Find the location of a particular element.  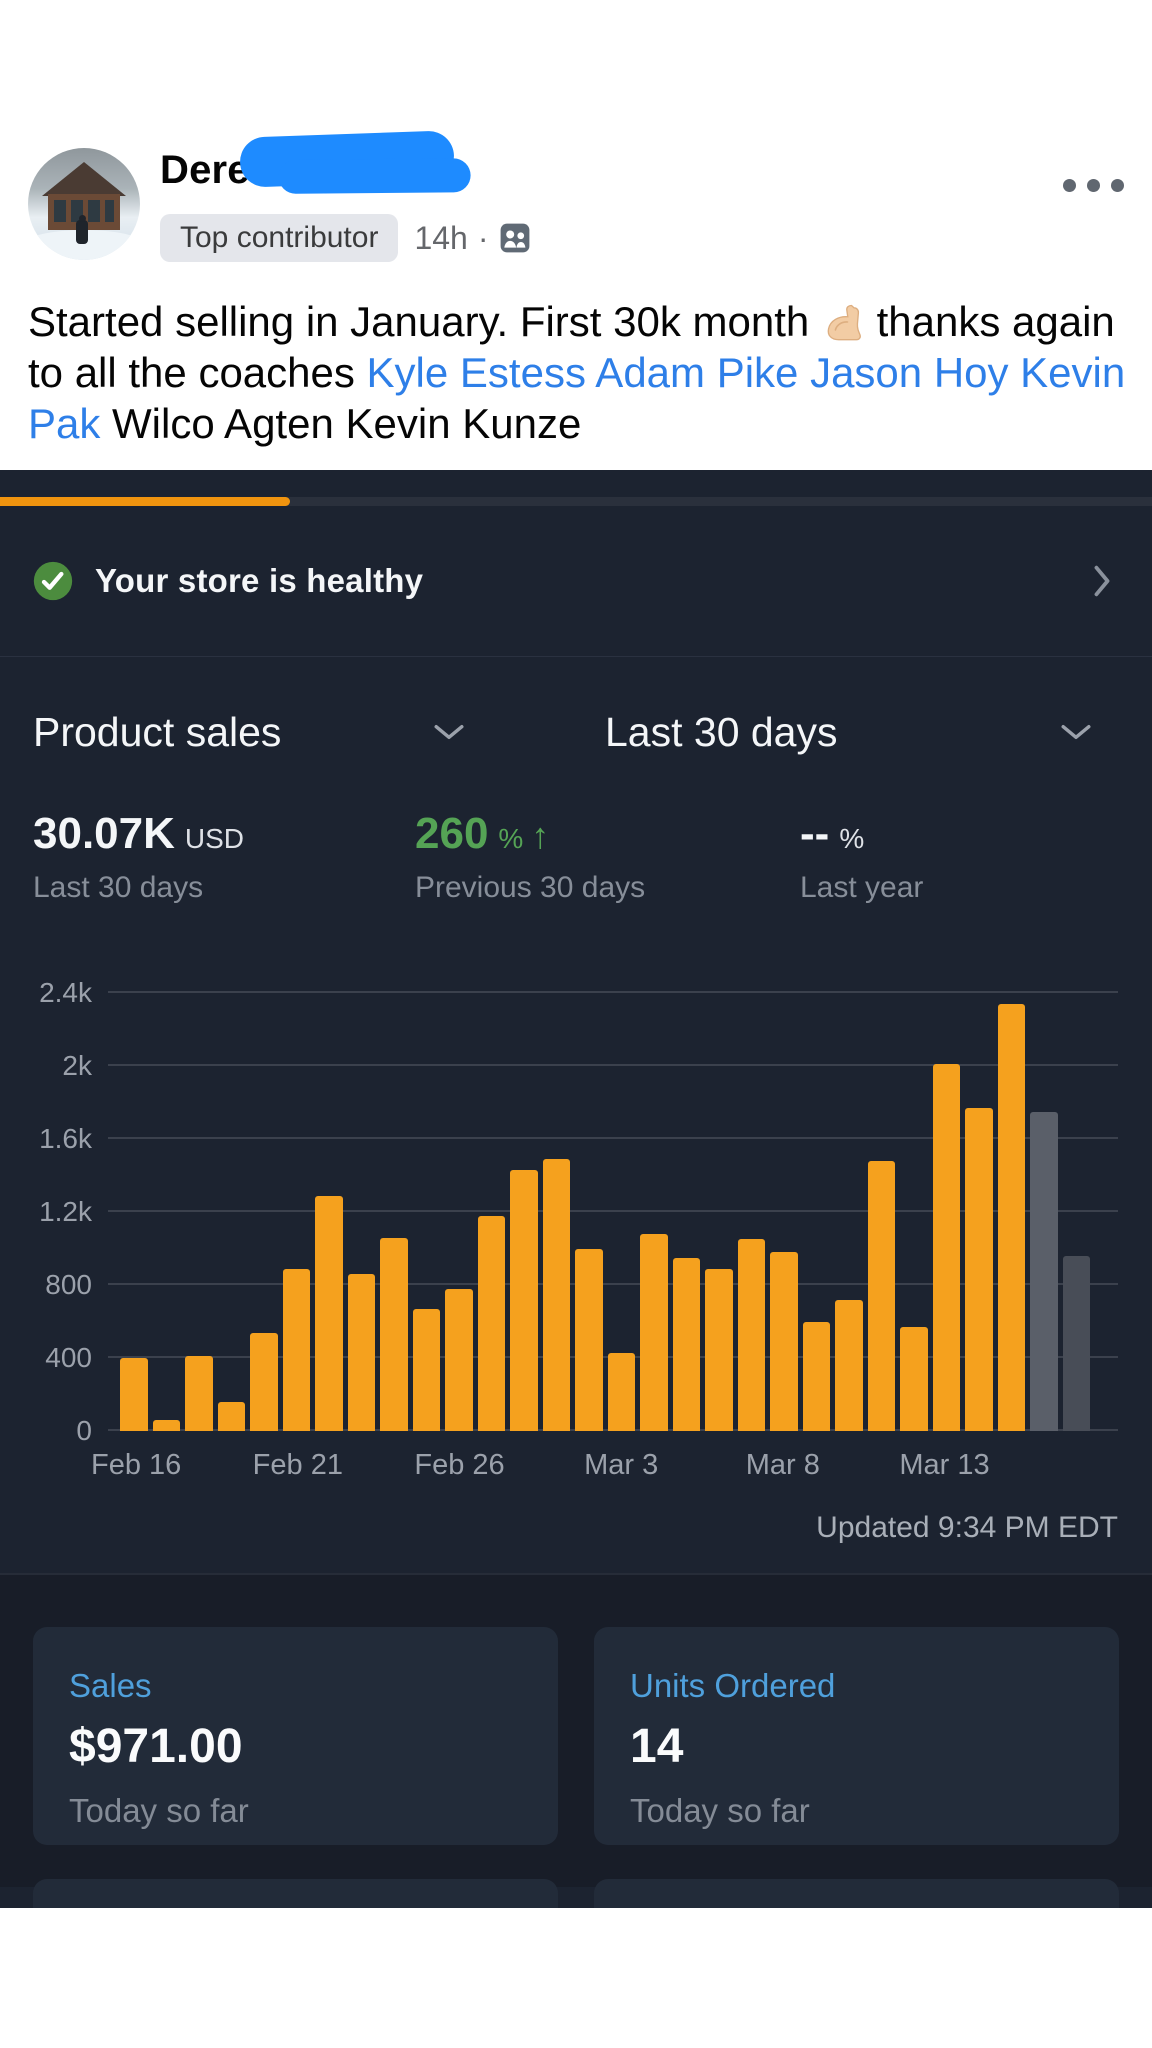

stat-last-30-days: 30.07K USD Last 30 days is located at coordinates (224, 857).